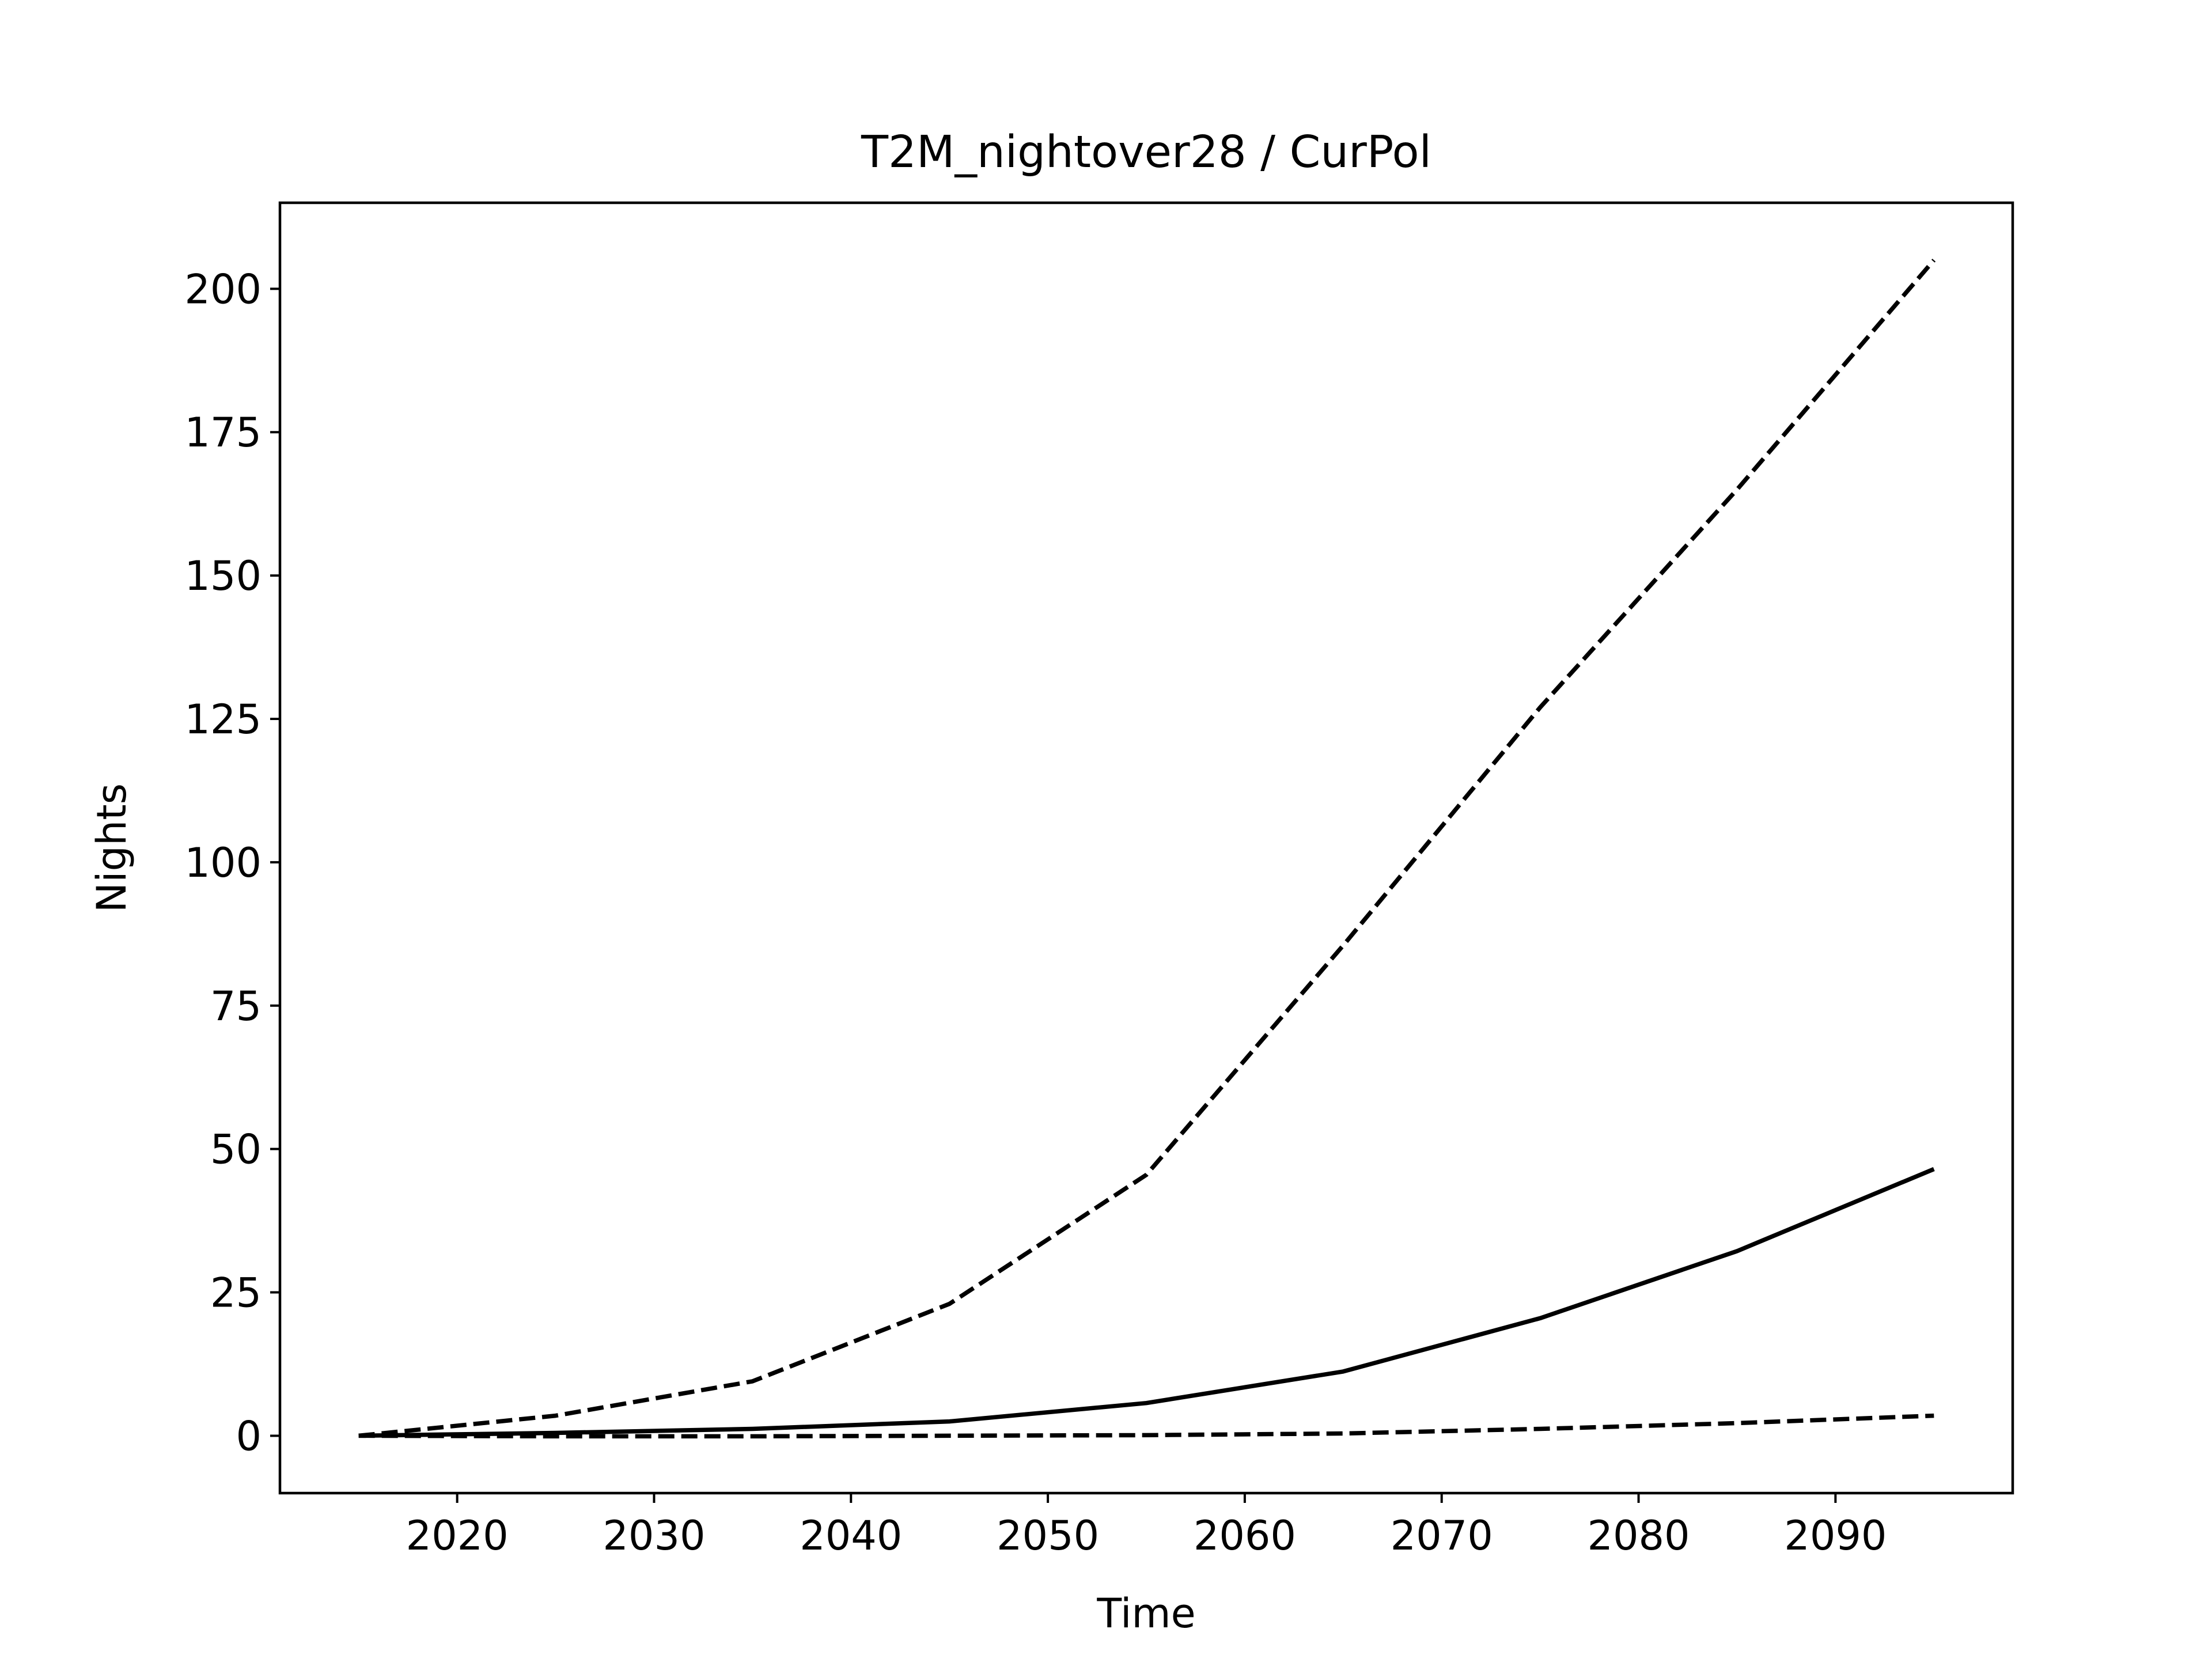 Image resolution: width=2212 pixels, height=1659 pixels. What do you see at coordinates (1145, 1613) in the screenshot?
I see `x-axis-label: Time` at bounding box center [1145, 1613].